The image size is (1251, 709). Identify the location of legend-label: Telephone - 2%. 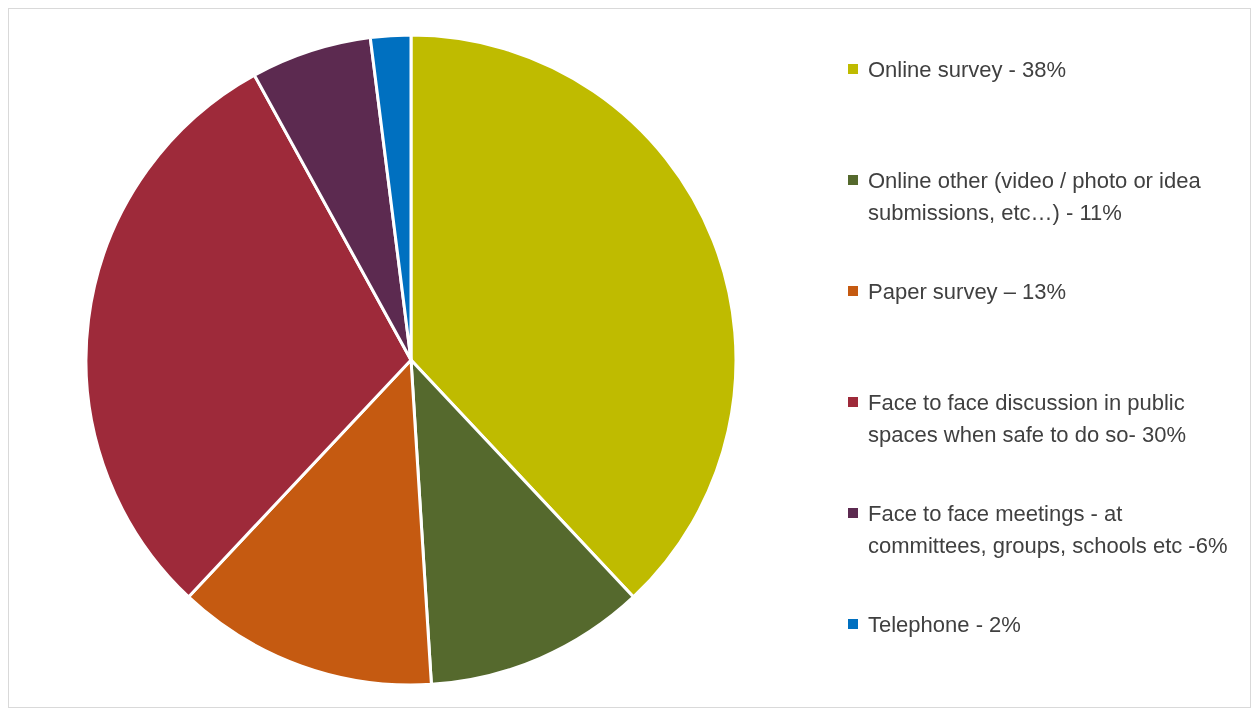
(944, 624).